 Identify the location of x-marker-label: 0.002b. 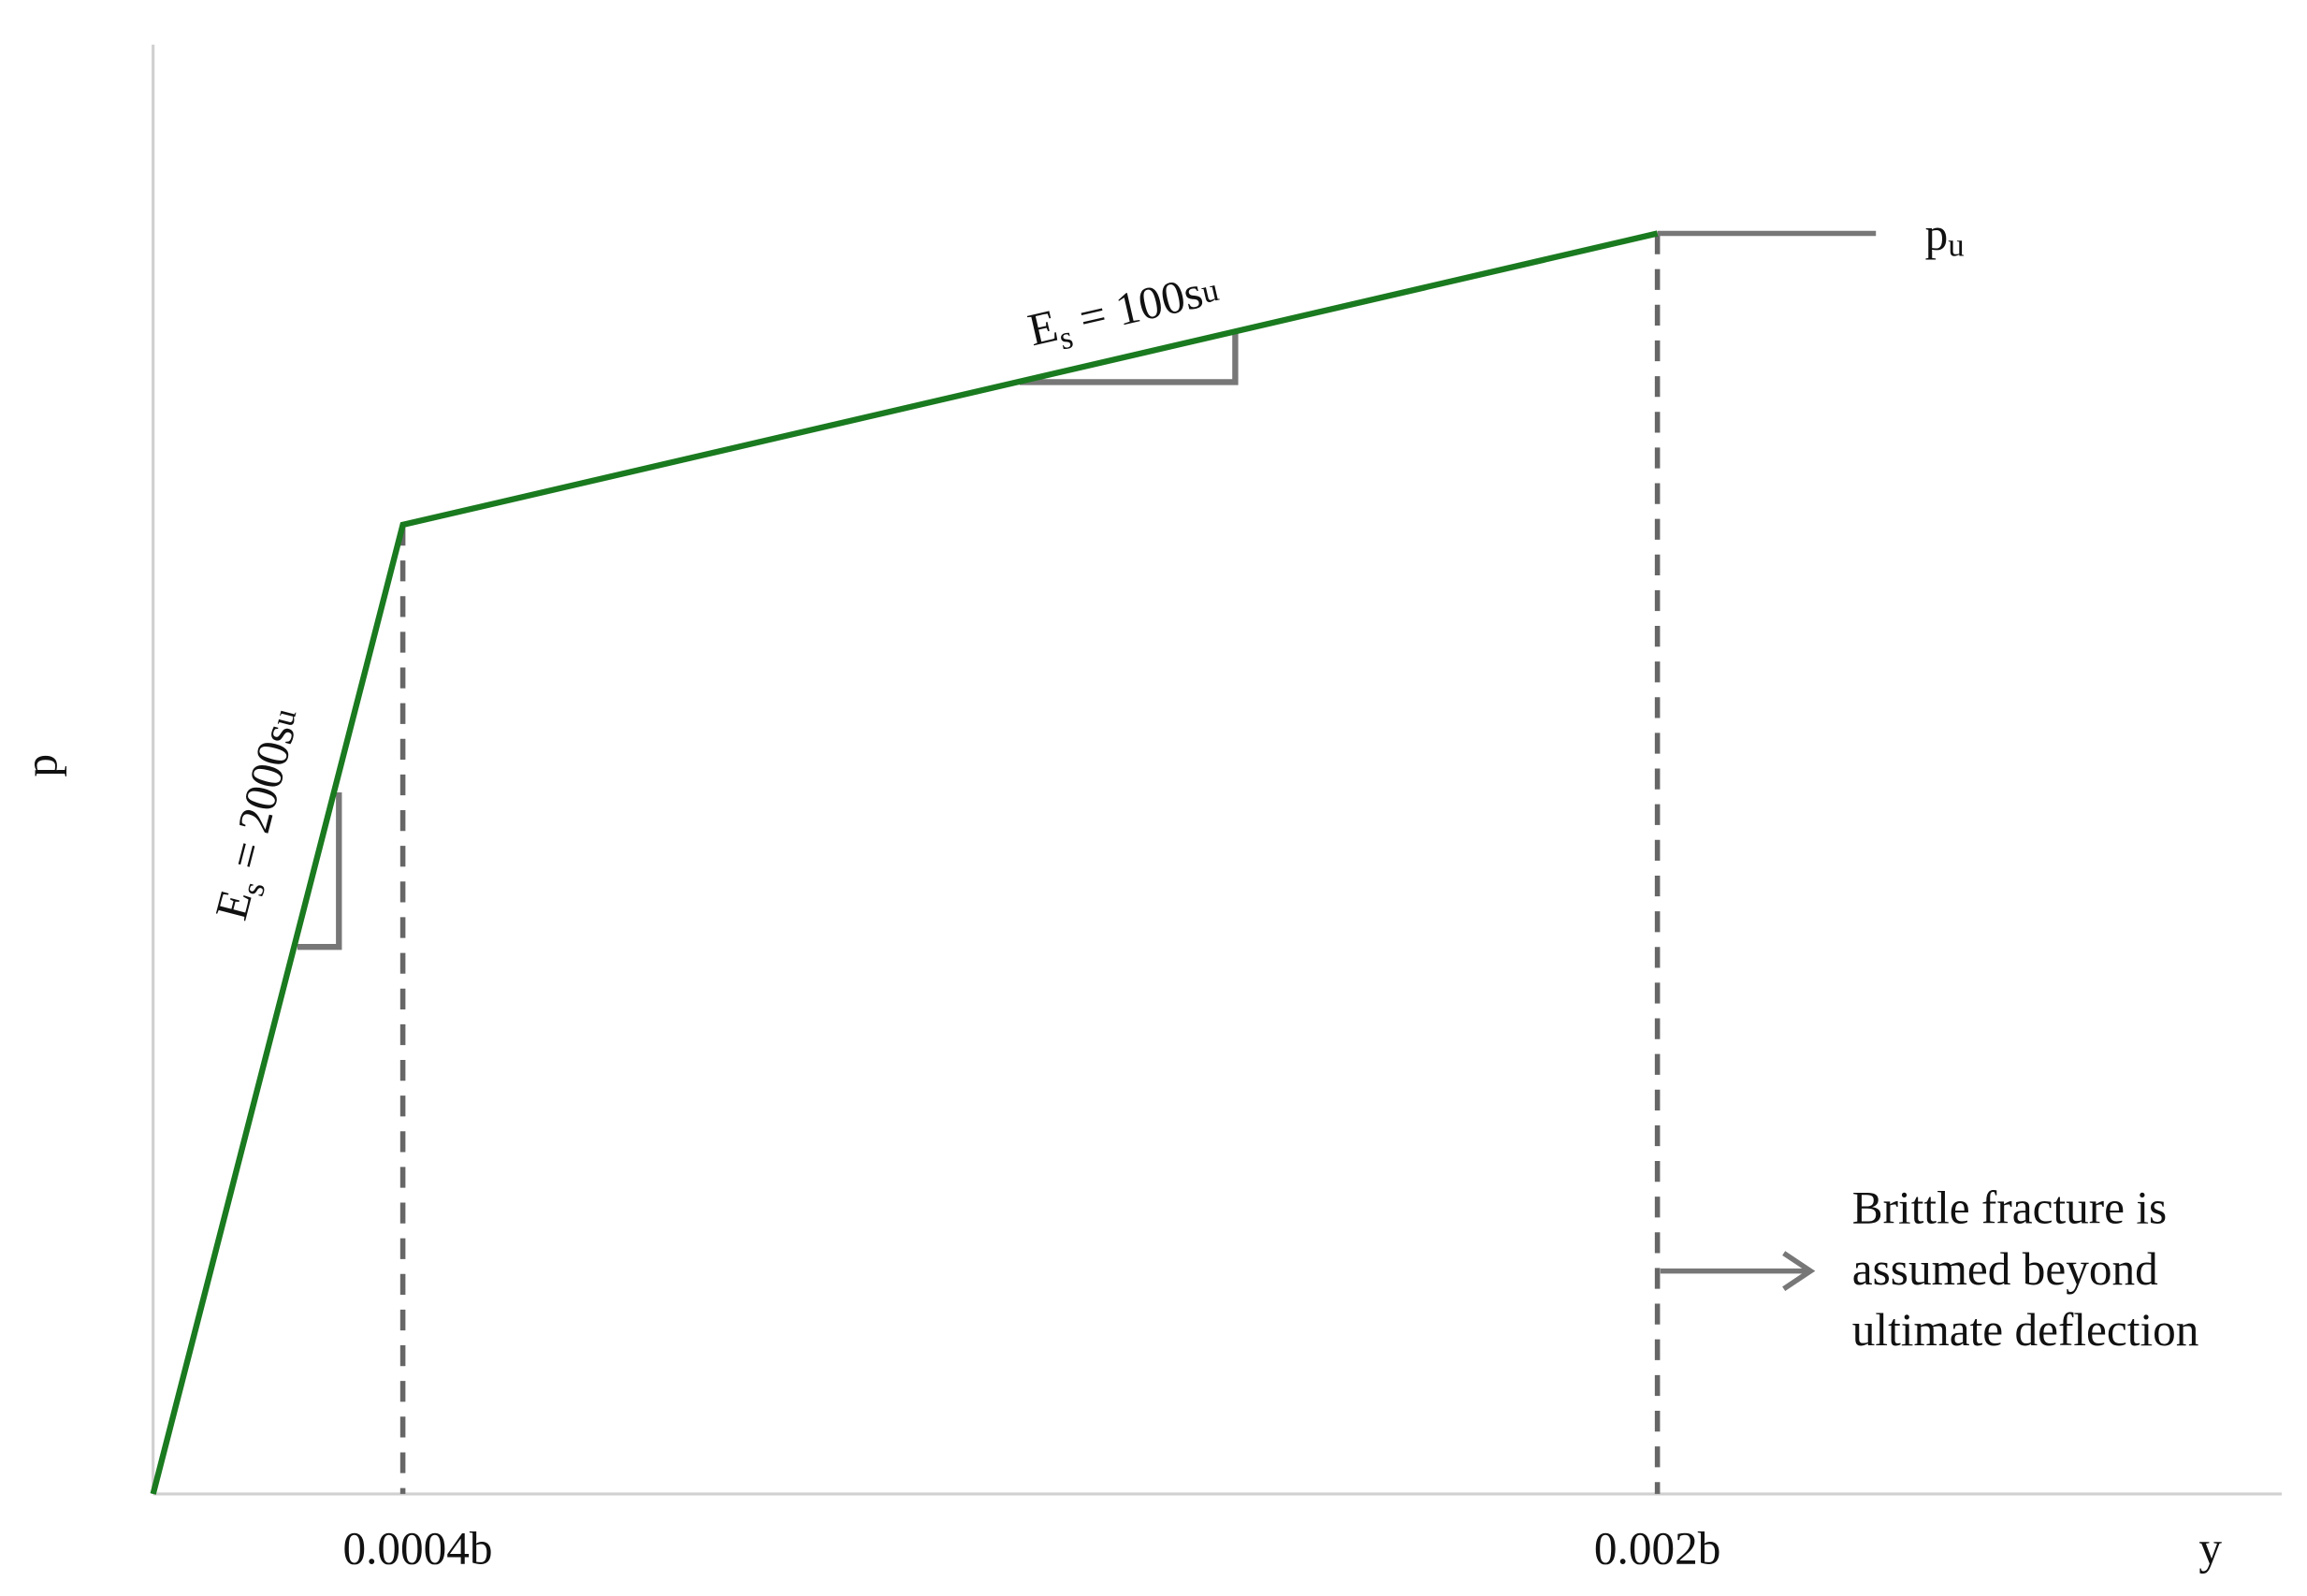
(1657, 1548).